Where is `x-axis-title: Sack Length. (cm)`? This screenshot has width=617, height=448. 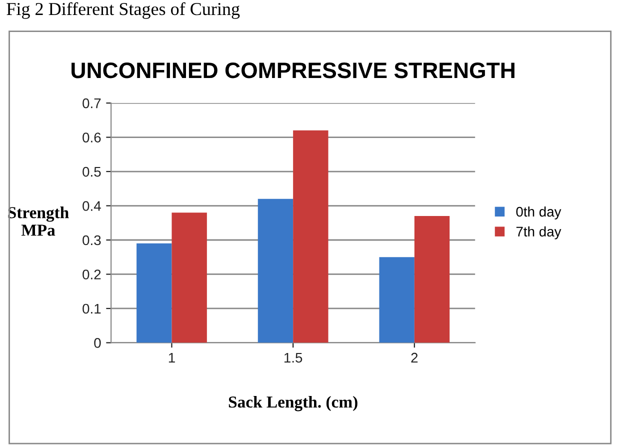 x-axis-title: Sack Length. (cm) is located at coordinates (293, 404).